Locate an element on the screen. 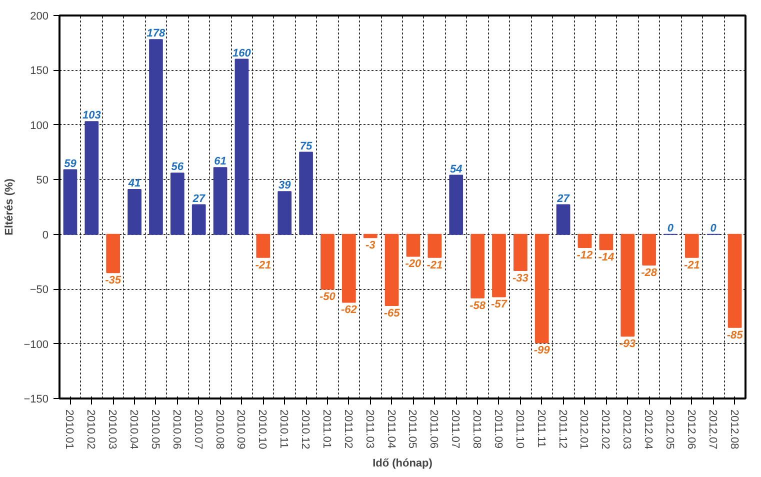 This screenshot has height=477, width=761. data-label: -62 is located at coordinates (348, 310).